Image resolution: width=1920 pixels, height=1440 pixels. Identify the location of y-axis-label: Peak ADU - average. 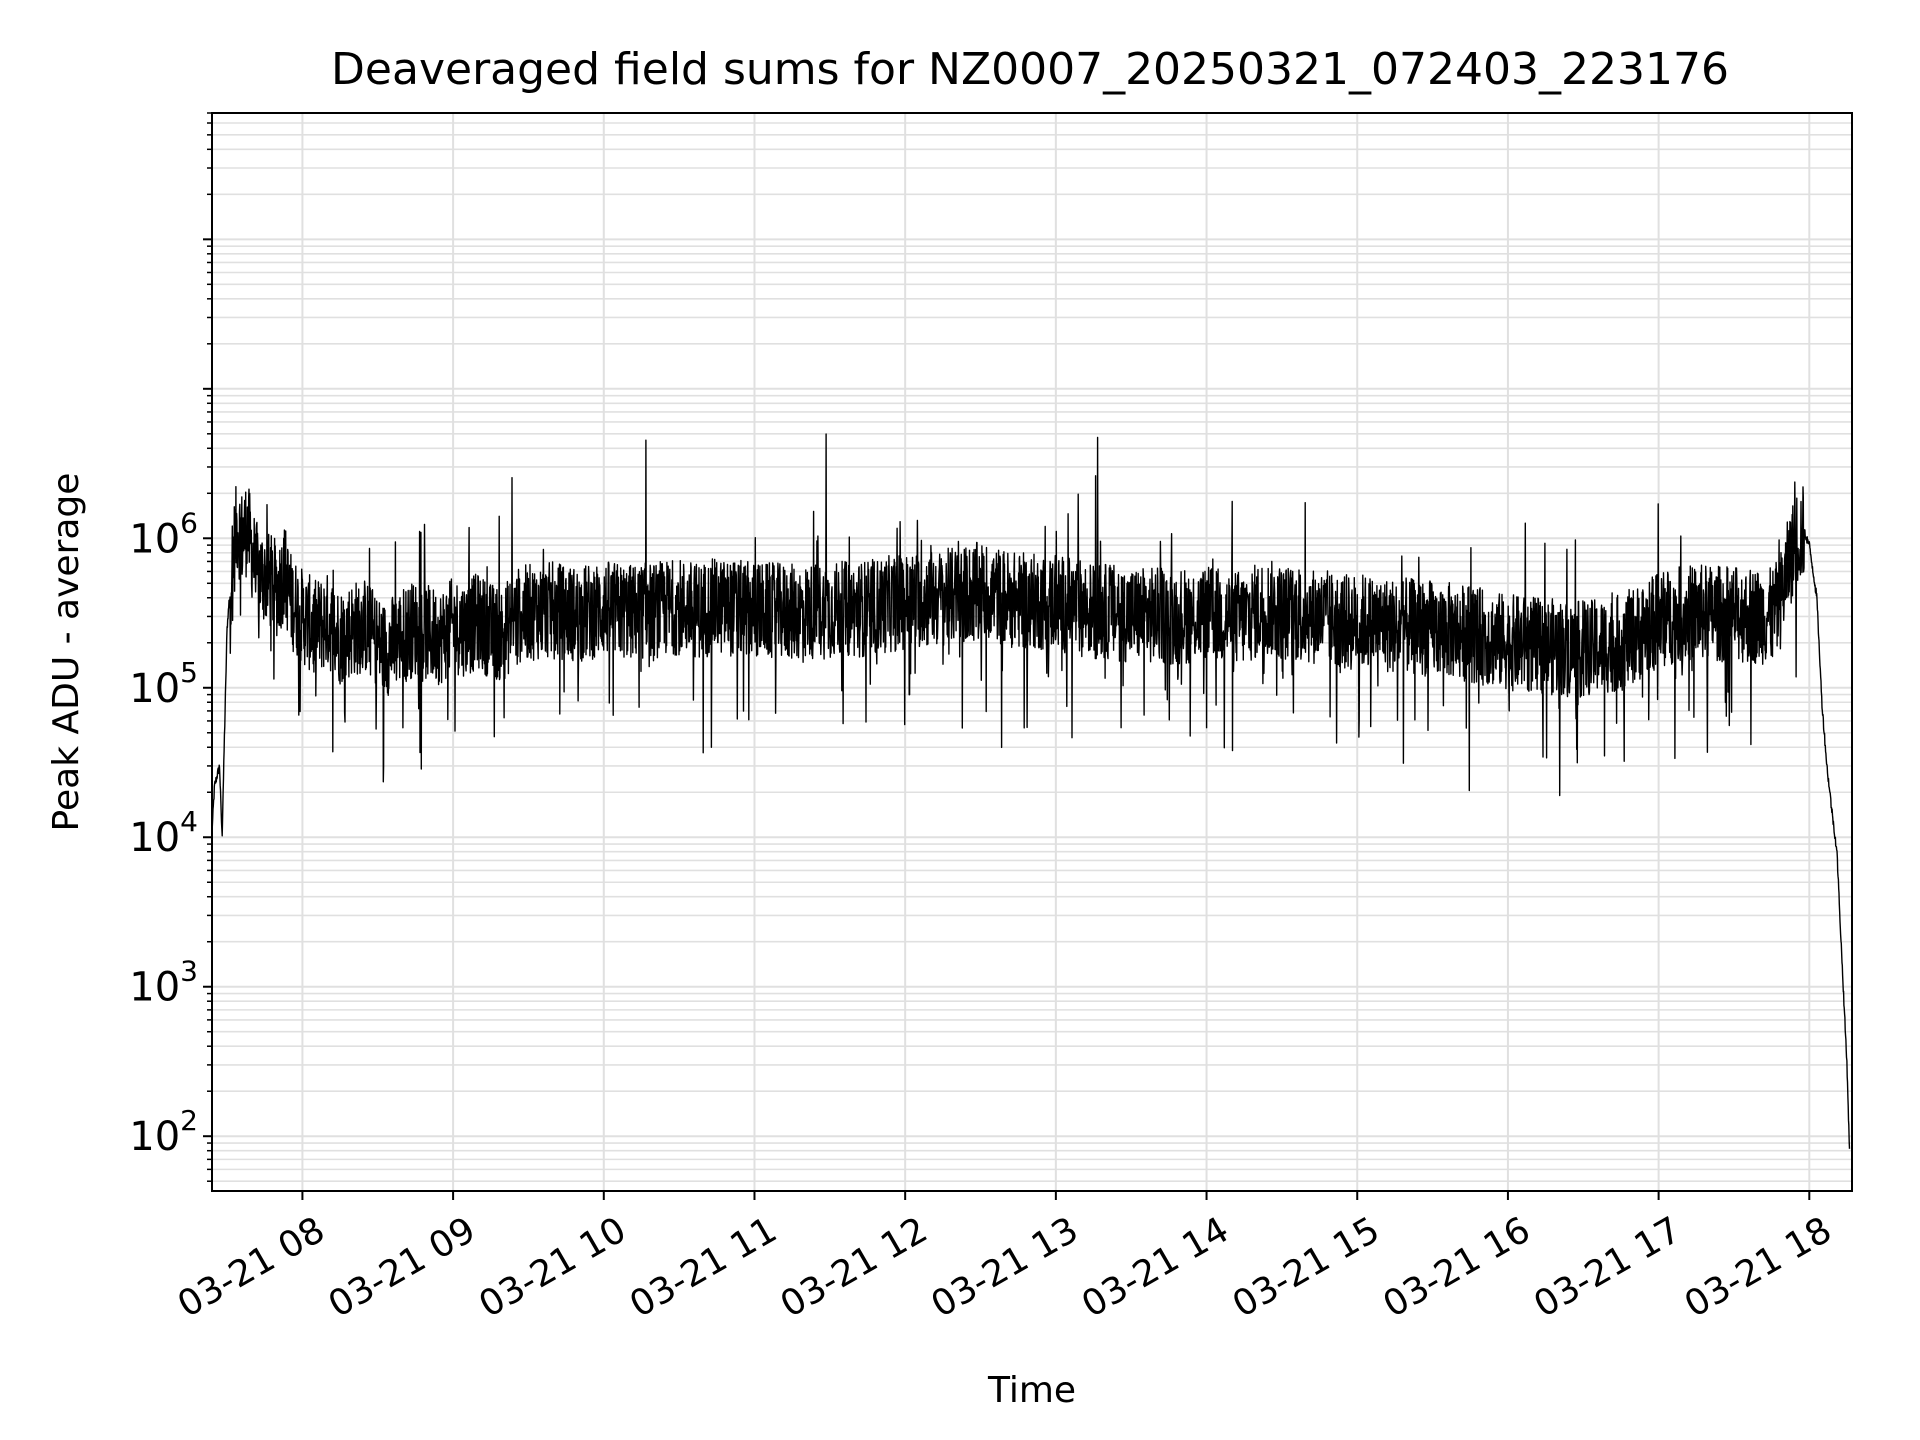
(66, 652).